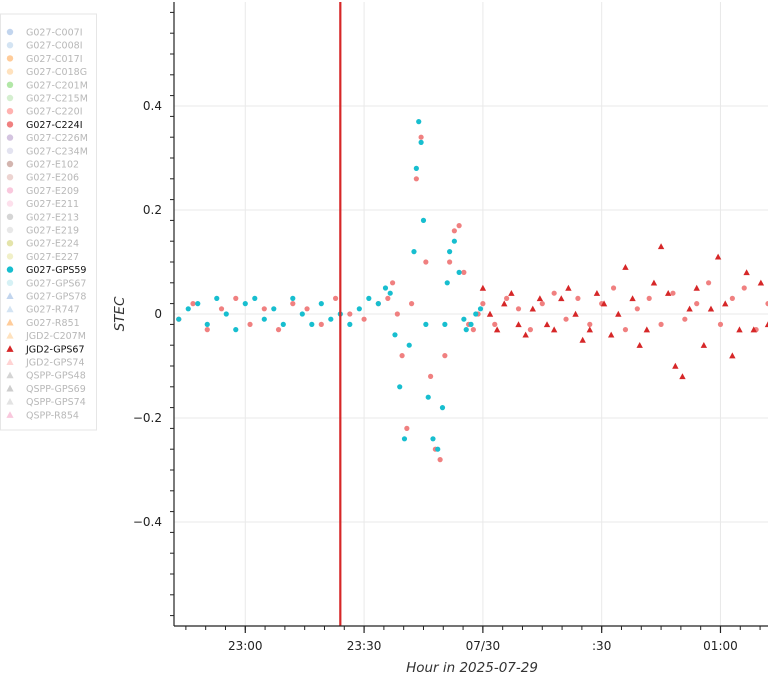 The image size is (768, 678). What do you see at coordinates (56, 72) in the screenshot?
I see `legend-label: G027-C018G` at bounding box center [56, 72].